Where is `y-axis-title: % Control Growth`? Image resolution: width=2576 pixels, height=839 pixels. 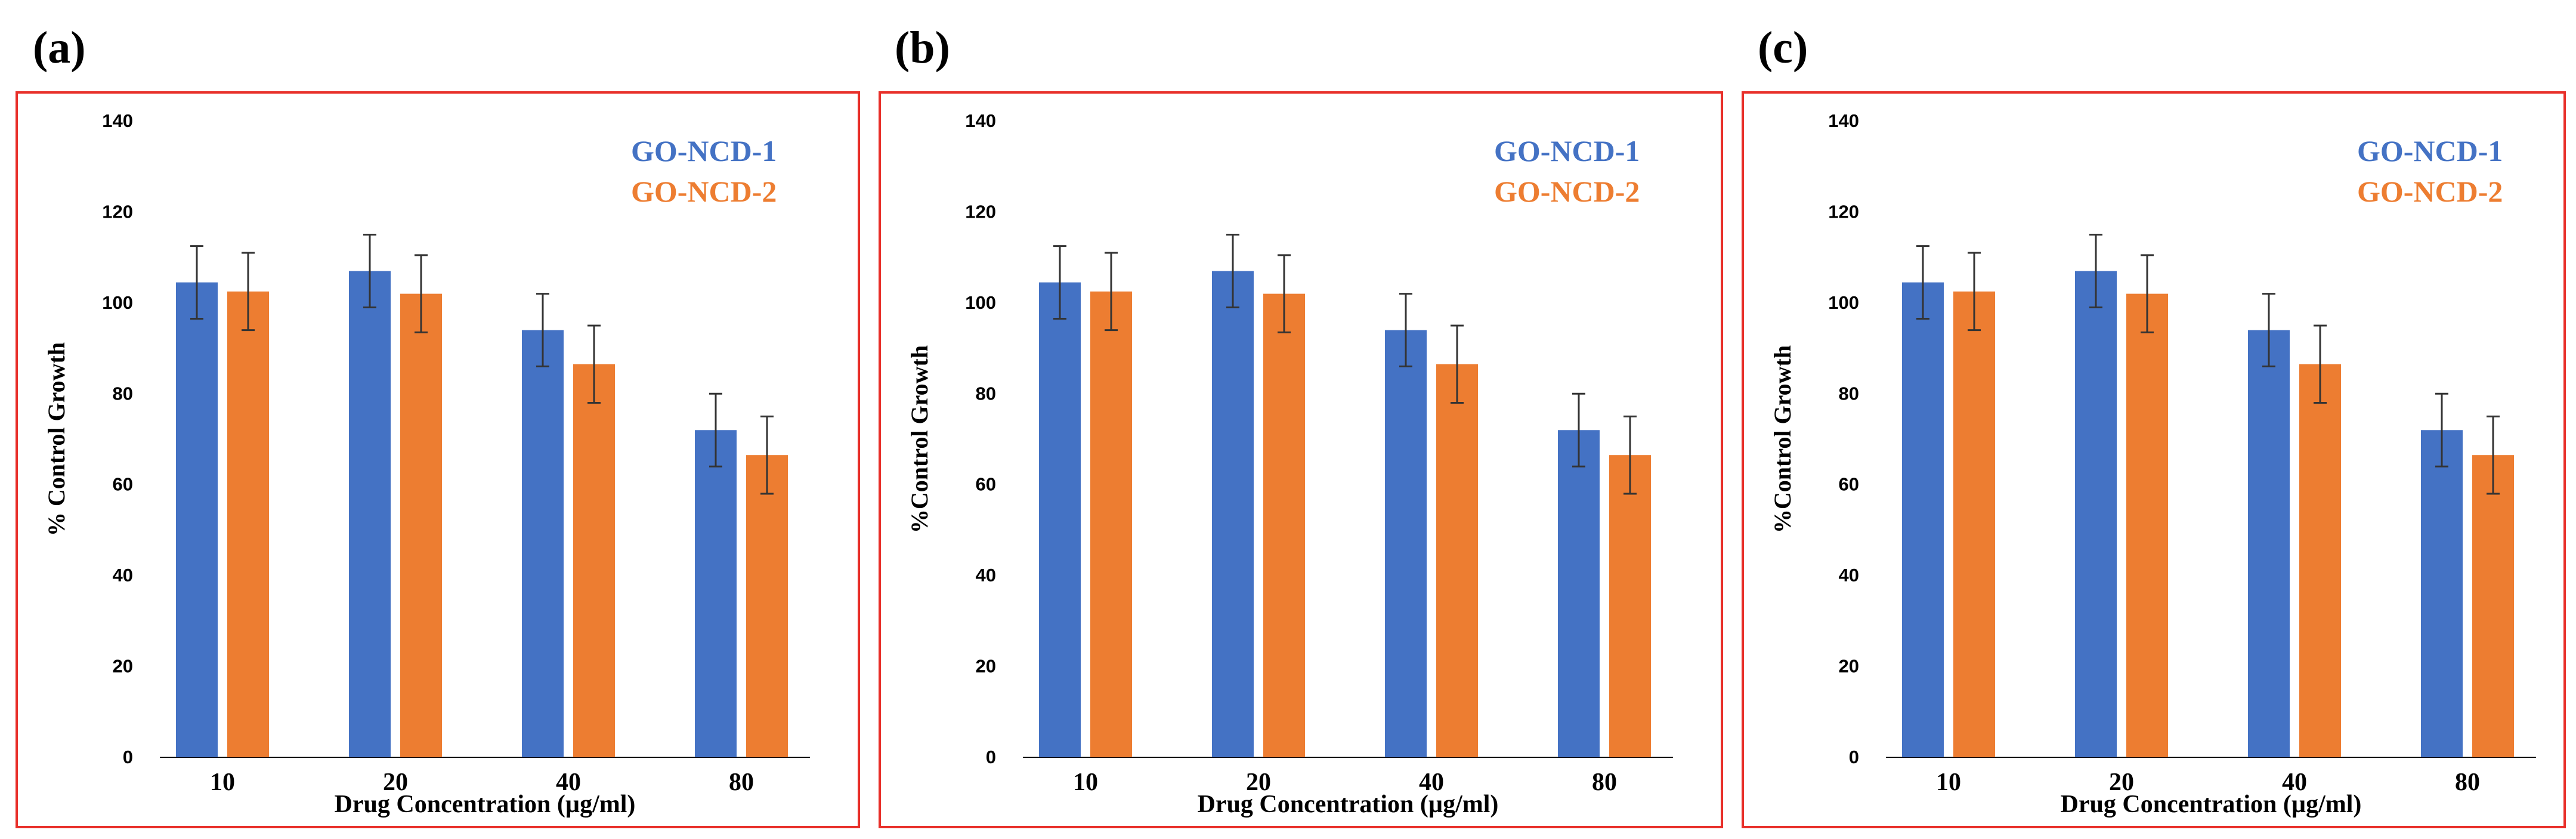 y-axis-title: % Control Growth is located at coordinates (56, 439).